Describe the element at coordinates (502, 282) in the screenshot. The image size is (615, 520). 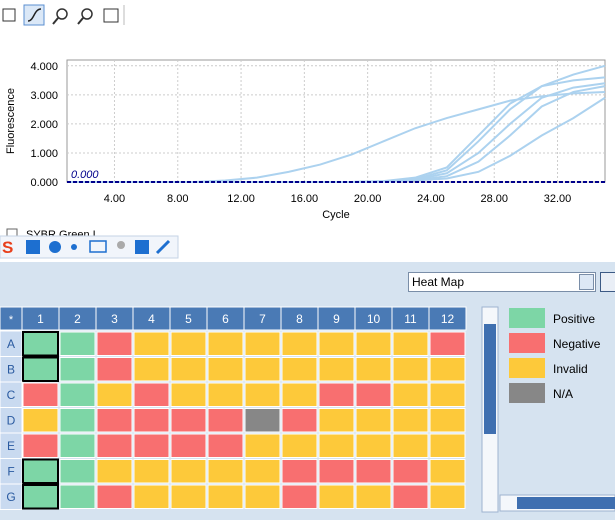
I see `view-dropdown: Heat Map` at that location.